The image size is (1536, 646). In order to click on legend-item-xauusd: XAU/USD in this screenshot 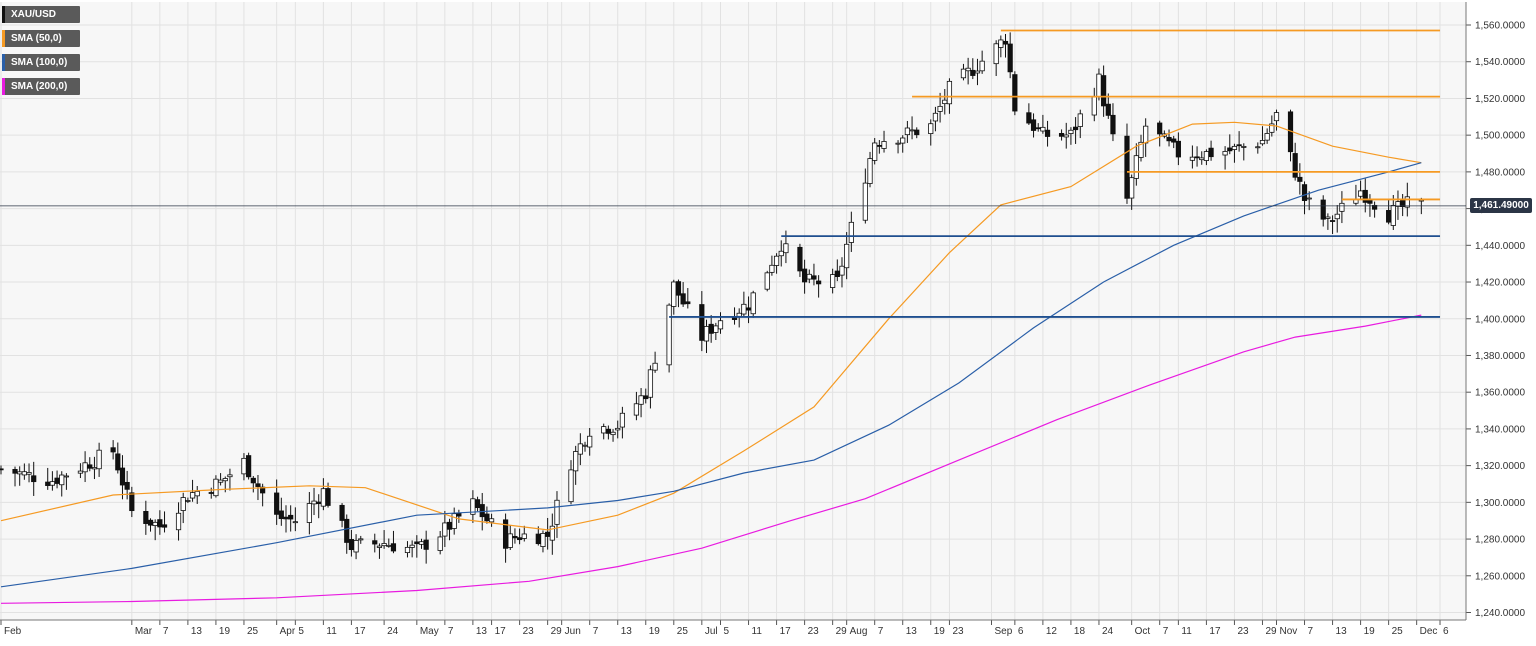, I will do `click(41, 14)`.